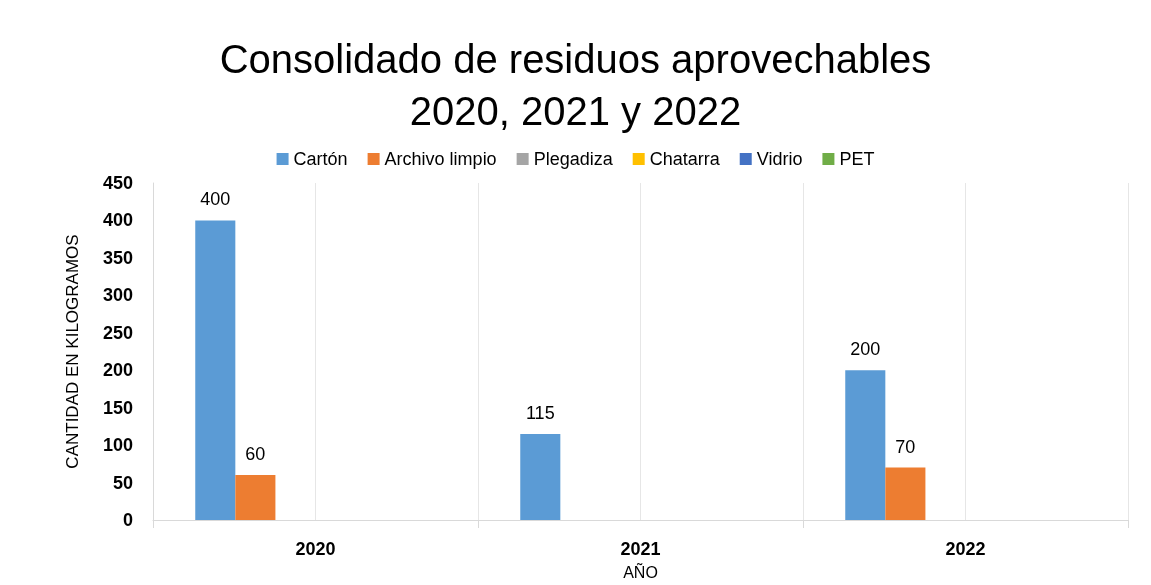  Describe the element at coordinates (779, 159) in the screenshot. I see `legend-label: Vidrio` at that location.